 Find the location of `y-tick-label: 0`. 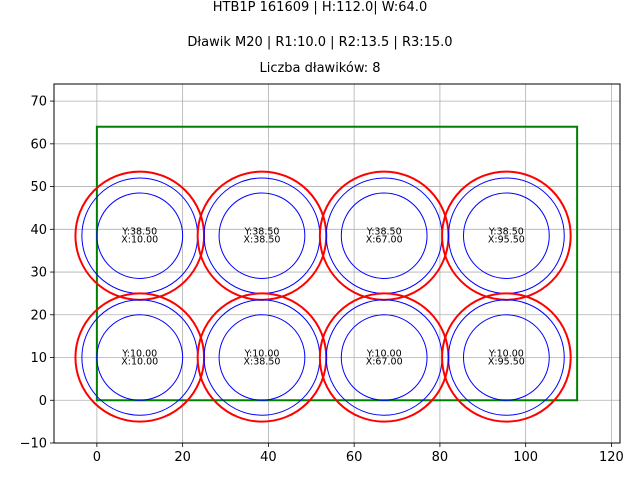

y-tick-label: 0 is located at coordinates (43, 401).